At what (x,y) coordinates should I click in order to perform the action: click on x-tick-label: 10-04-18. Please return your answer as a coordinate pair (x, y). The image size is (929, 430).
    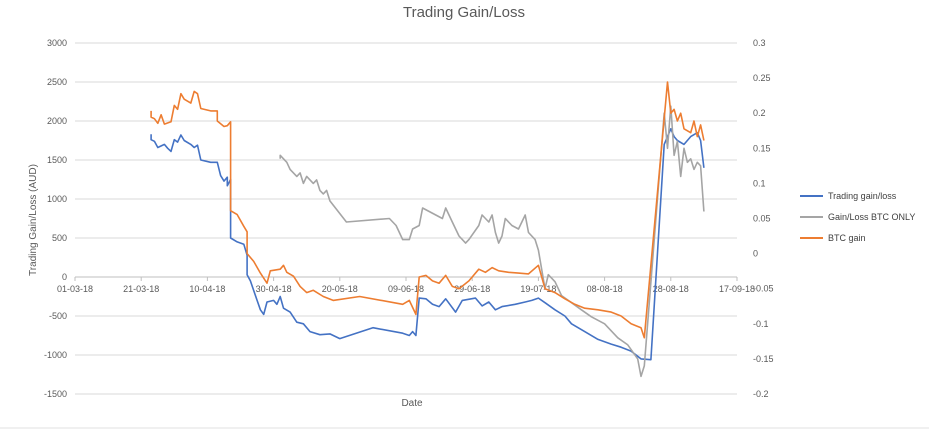
    Looking at the image, I should click on (207, 289).